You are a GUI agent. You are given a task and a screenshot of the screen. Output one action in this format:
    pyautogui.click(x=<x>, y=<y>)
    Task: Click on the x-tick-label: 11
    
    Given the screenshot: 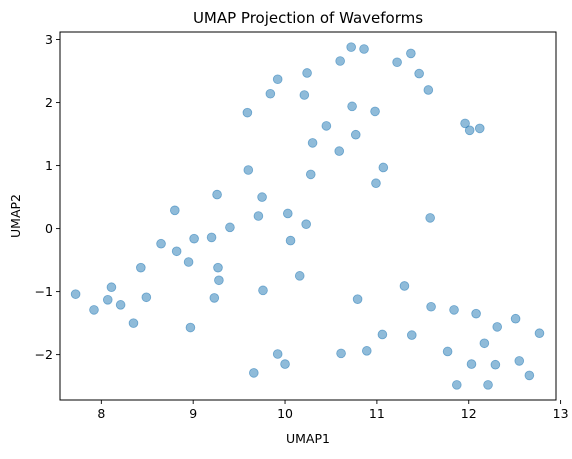 What is the action you would take?
    pyautogui.click(x=377, y=413)
    